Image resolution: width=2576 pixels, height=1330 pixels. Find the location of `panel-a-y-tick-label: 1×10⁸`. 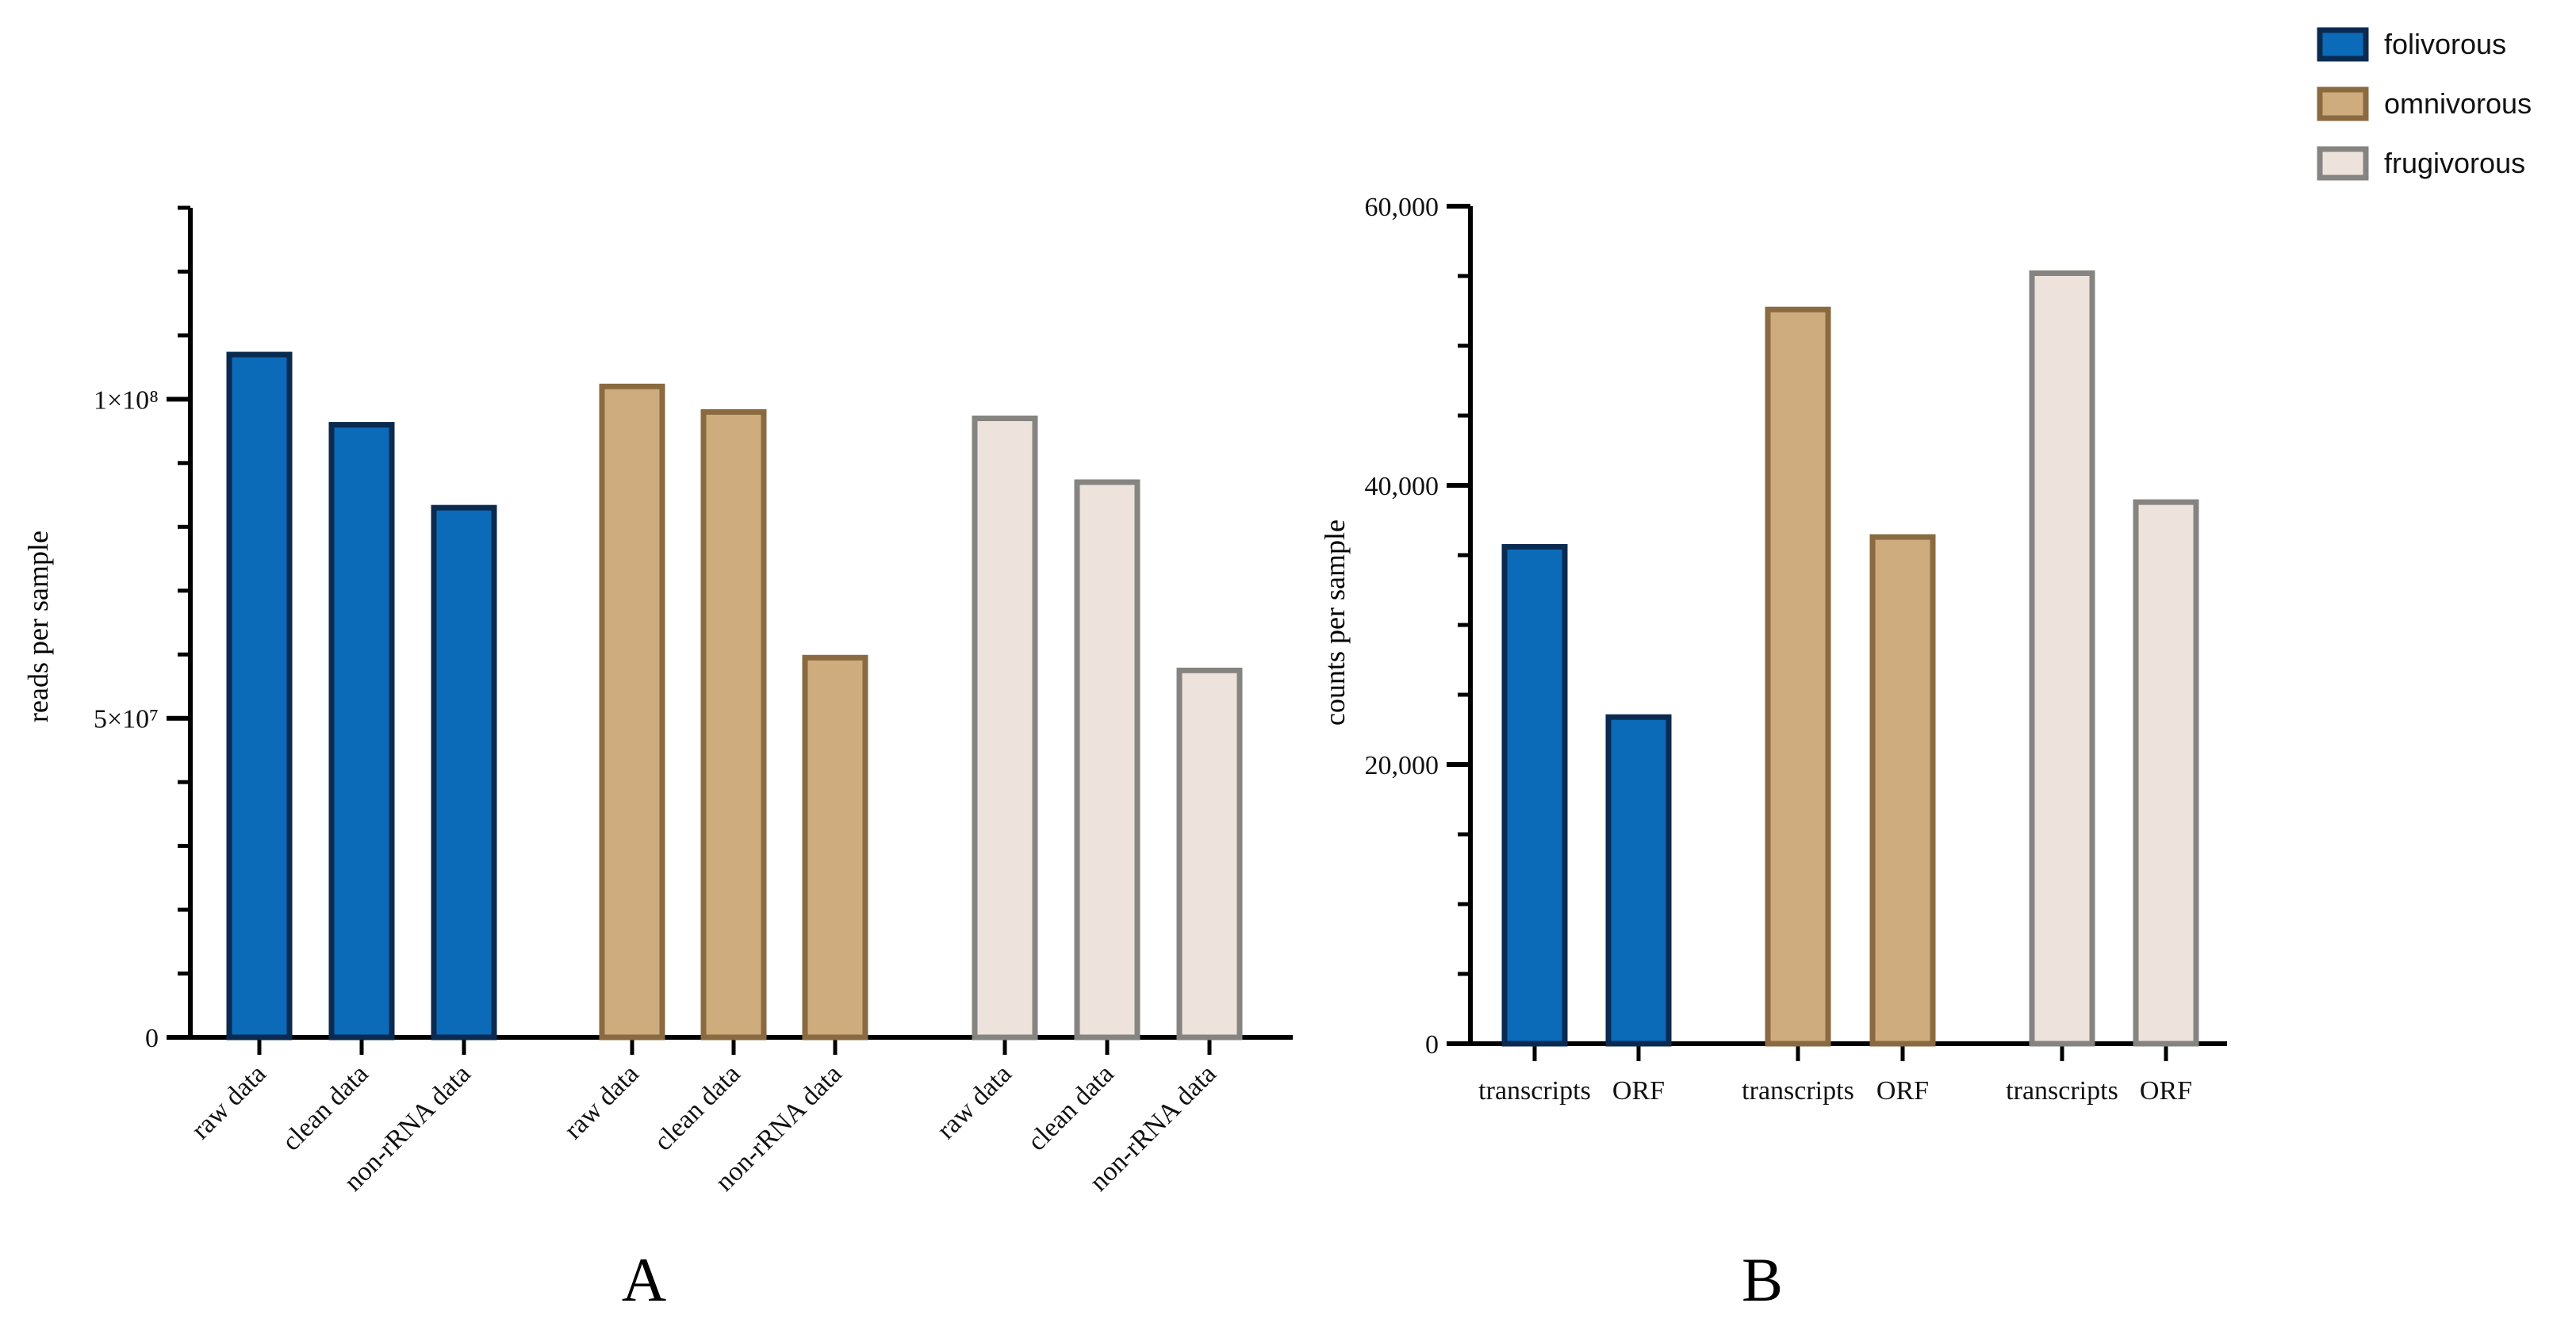

panel-a-y-tick-label: 1×10⁸ is located at coordinates (126, 400).